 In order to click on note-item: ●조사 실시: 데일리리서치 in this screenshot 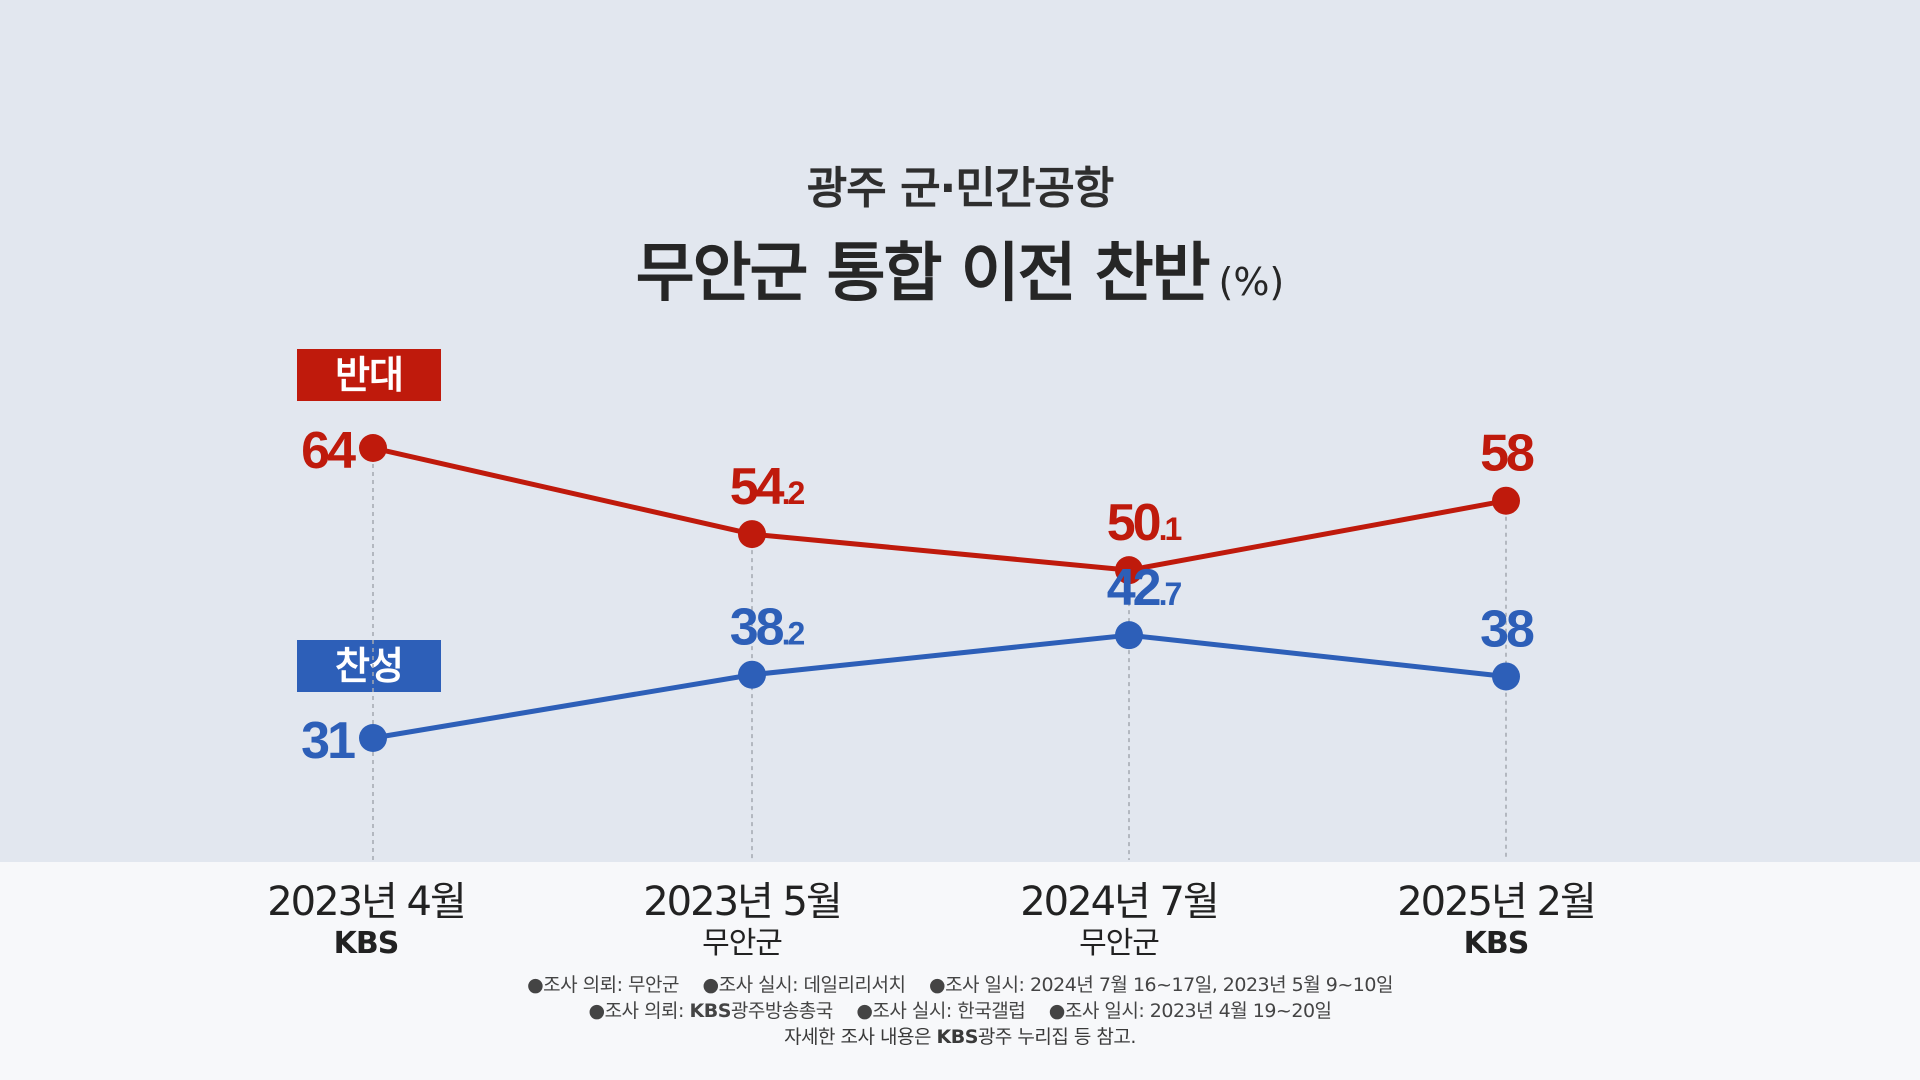, I will do `click(804, 985)`.